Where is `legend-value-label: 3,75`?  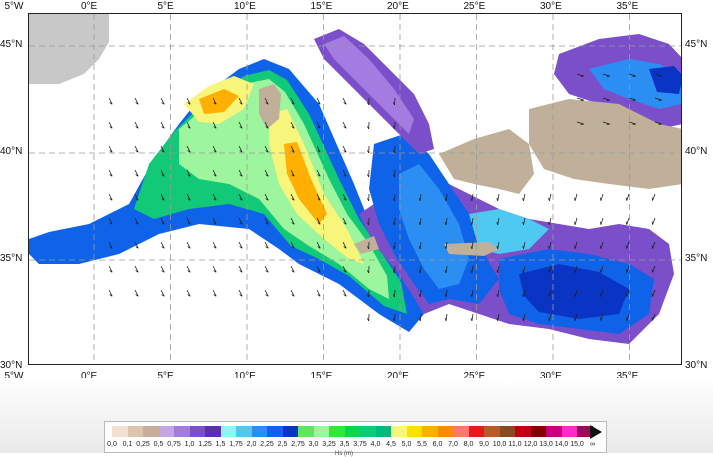
legend-value-label: 3,75 is located at coordinates (360, 444).